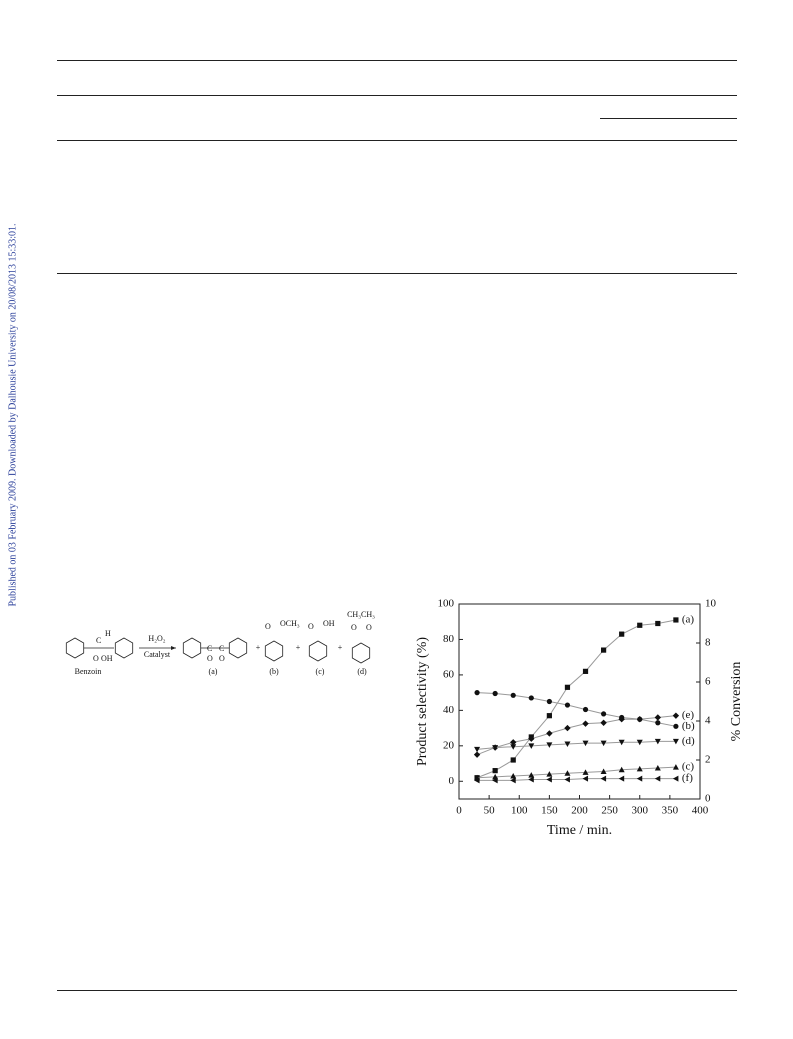 This screenshot has width=793, height=1039. Describe the element at coordinates (688, 741) in the screenshot. I see `series-label: (d)` at that location.